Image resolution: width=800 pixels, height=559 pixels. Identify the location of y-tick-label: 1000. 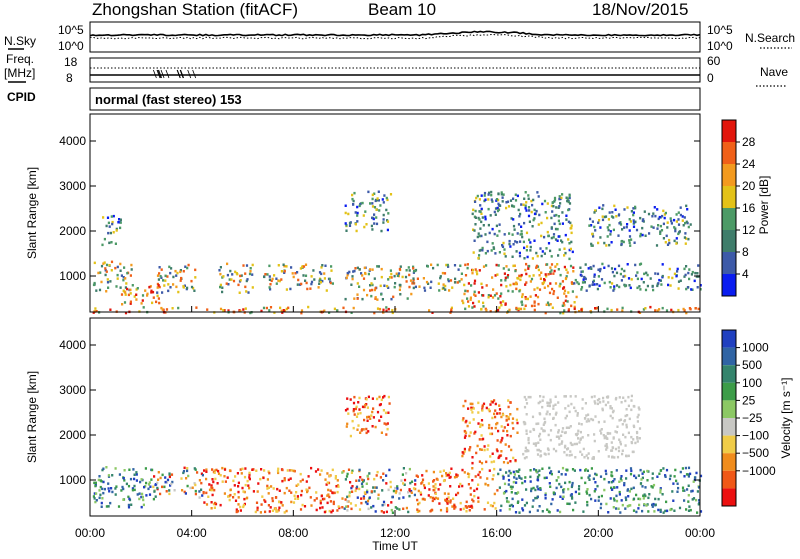
(72, 480).